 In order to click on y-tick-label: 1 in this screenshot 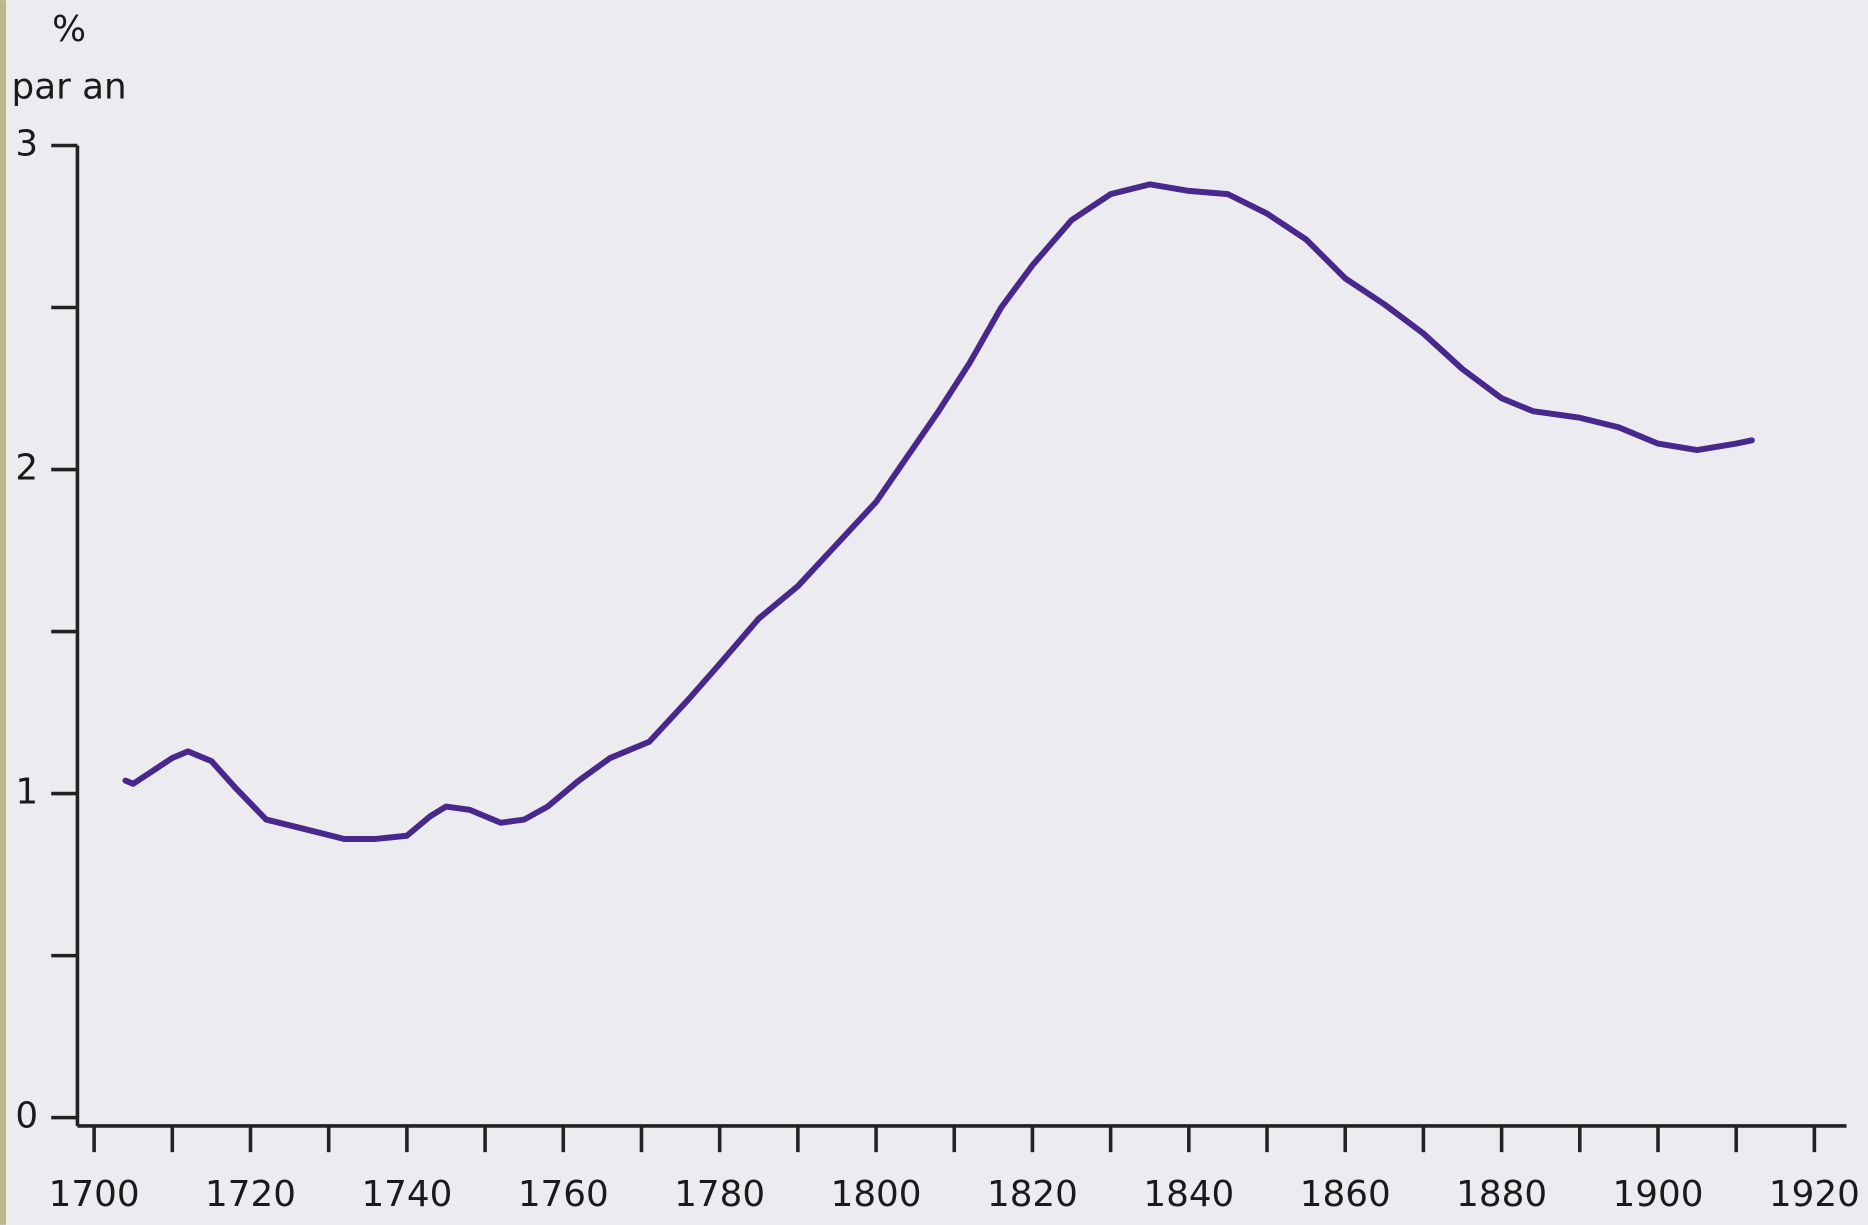, I will do `click(26, 792)`.